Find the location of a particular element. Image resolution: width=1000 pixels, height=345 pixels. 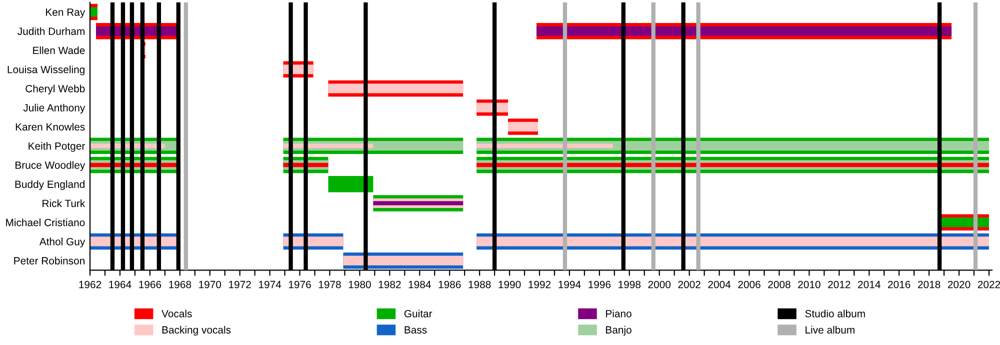

x-tick-label: 1968 is located at coordinates (180, 284).